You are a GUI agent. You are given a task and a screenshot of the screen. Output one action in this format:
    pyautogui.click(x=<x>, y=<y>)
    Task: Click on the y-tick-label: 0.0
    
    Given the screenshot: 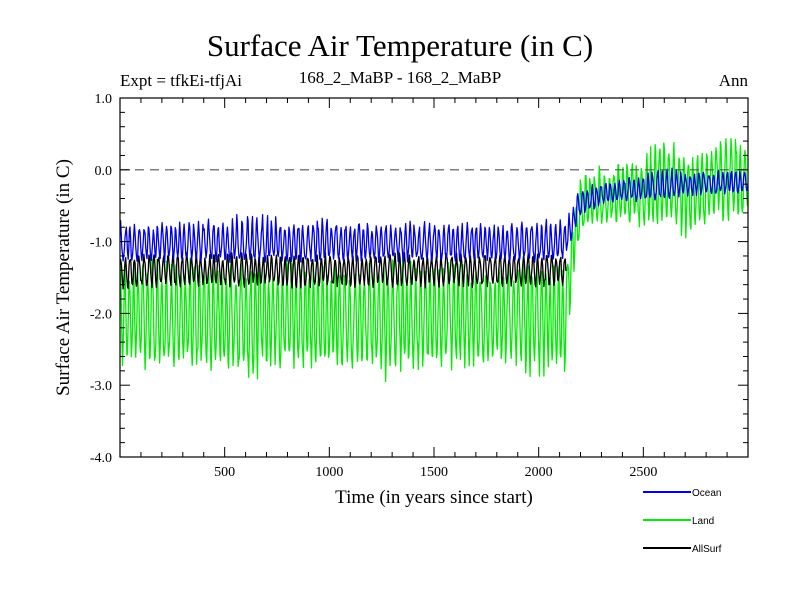 What is the action you would take?
    pyautogui.click(x=104, y=171)
    